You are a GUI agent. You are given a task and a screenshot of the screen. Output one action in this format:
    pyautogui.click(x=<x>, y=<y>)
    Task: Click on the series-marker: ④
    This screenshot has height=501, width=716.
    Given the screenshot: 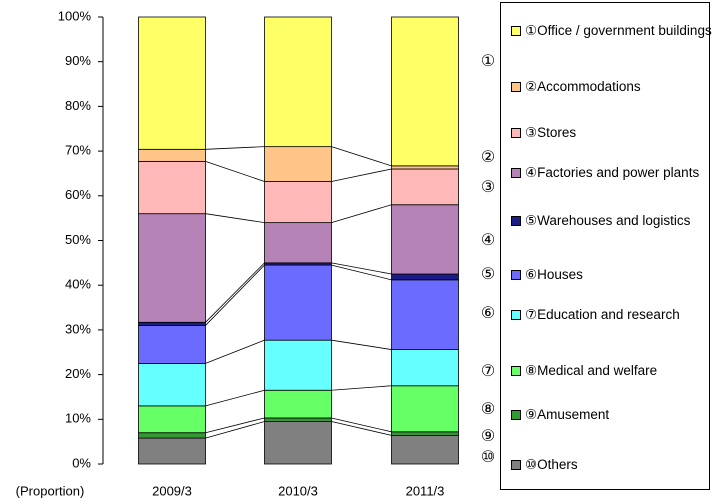 What is the action you would take?
    pyautogui.click(x=488, y=240)
    